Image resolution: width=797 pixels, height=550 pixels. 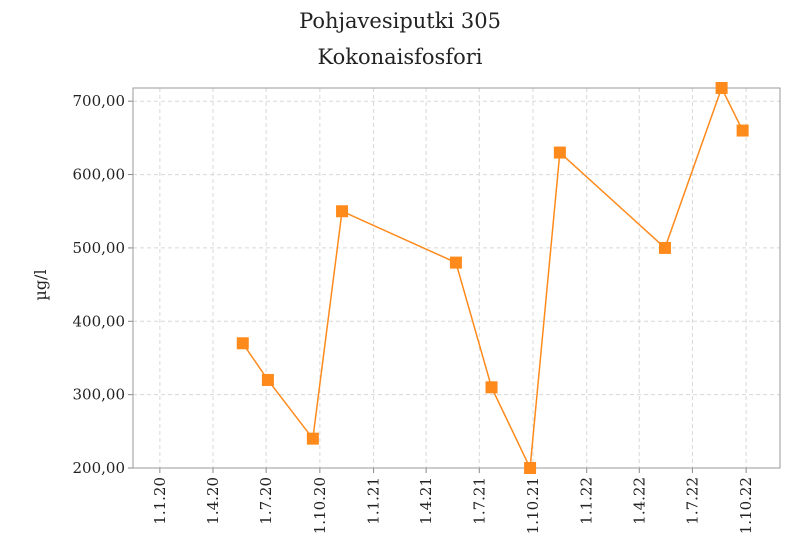 I want to click on x-tick-label: 1.7.20, so click(x=266, y=501).